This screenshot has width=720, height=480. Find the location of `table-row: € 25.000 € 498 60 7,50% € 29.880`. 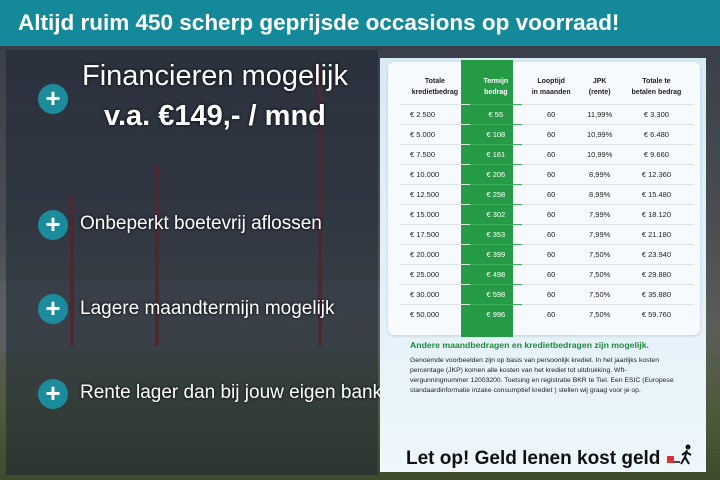

table-row: € 25.000 € 498 60 7,50% € 29.880 is located at coordinates (547, 273).